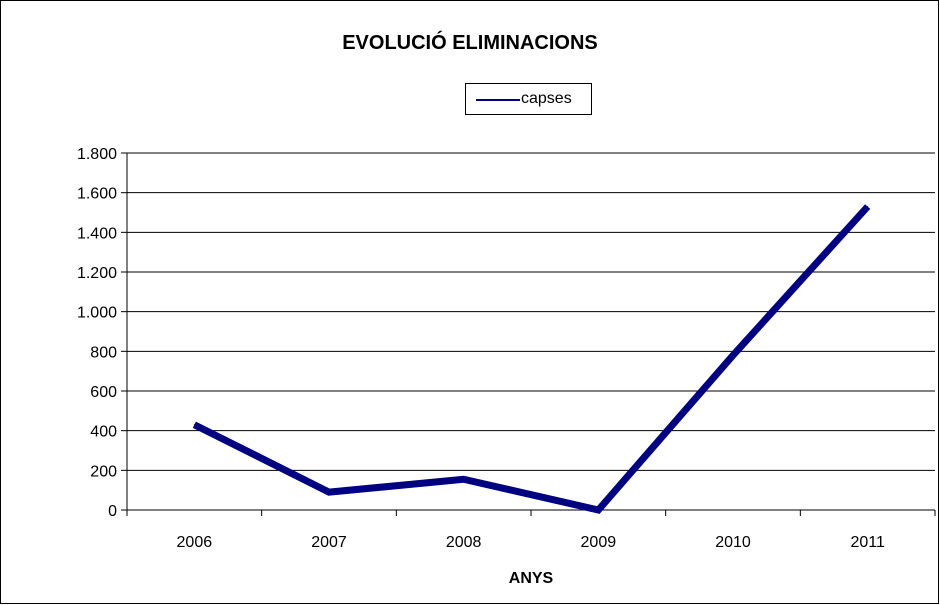 The width and height of the screenshot is (940, 605). What do you see at coordinates (112, 511) in the screenshot?
I see `y-tick-label: 0` at bounding box center [112, 511].